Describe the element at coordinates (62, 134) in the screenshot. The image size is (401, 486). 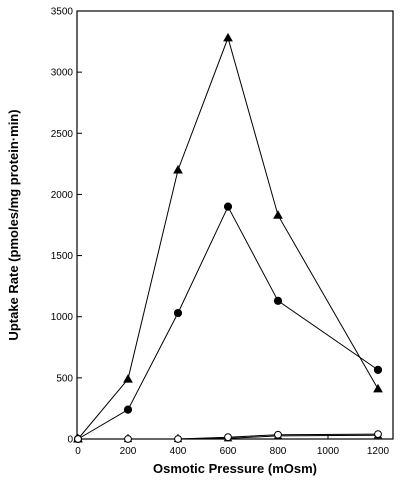
I see `y-tick-label: 2500` at that location.